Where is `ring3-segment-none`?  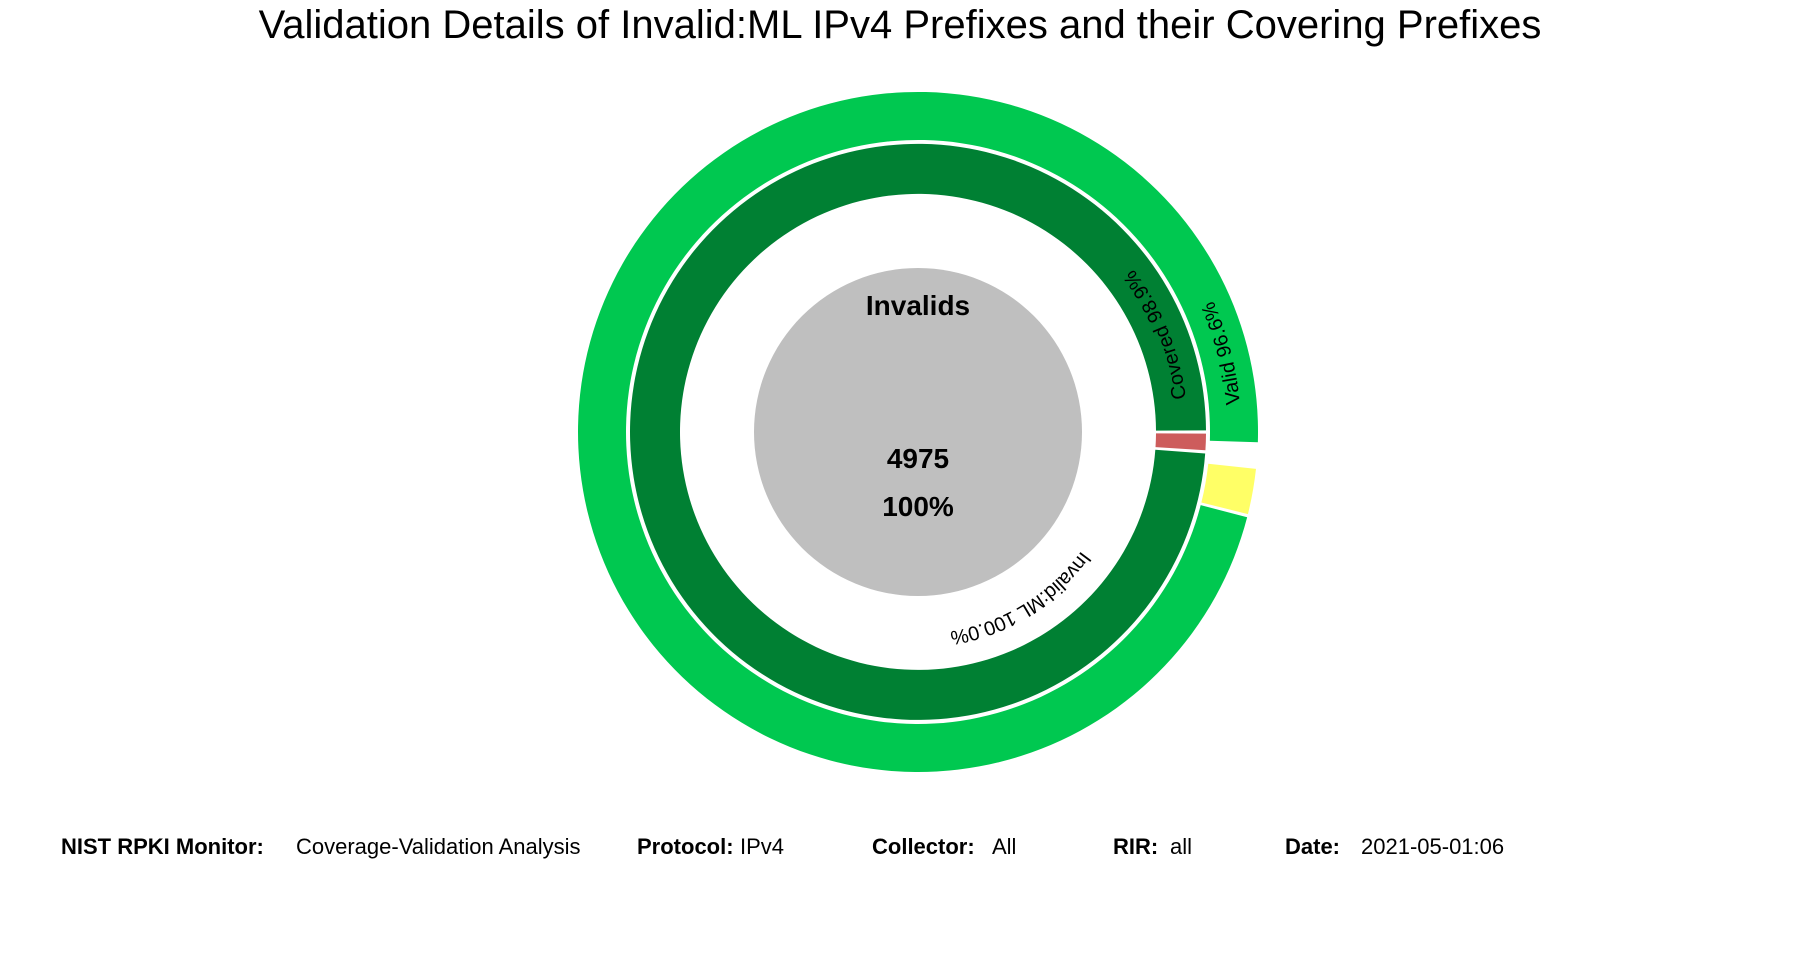
ring3-segment-none is located at coordinates (1233, 454).